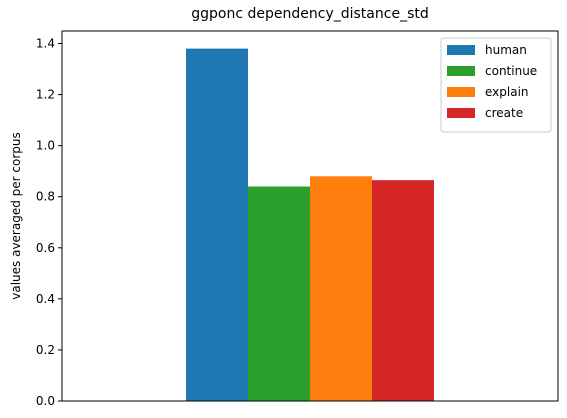  What do you see at coordinates (511, 71) in the screenshot?
I see `legend-label-continue: continue` at bounding box center [511, 71].